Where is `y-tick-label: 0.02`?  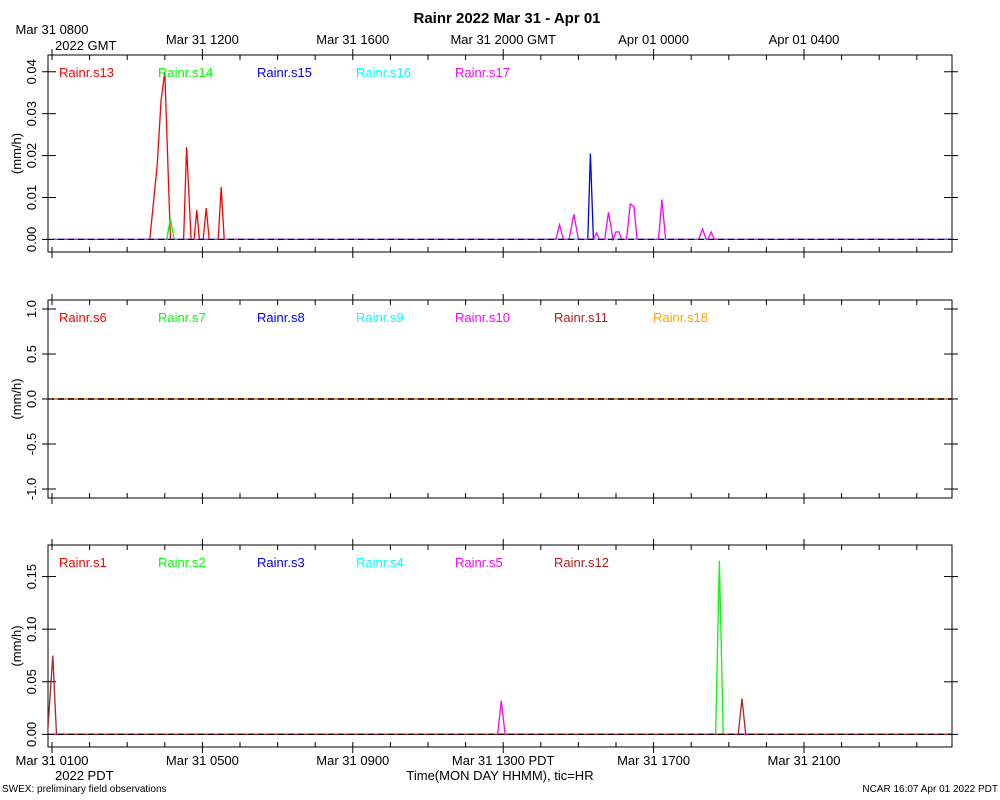 y-tick-label: 0.02 is located at coordinates (31, 155).